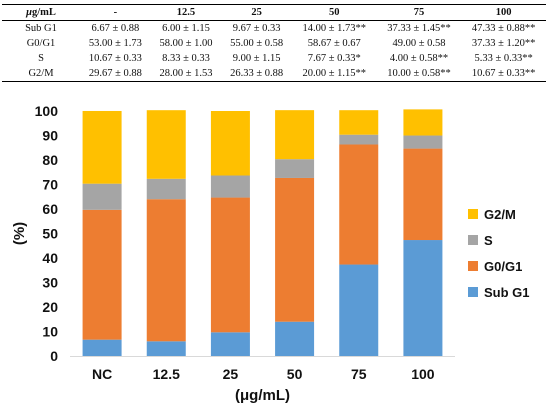  What do you see at coordinates (503, 74) in the screenshot?
I see `table-cell: 10.67 ± 0.33**` at bounding box center [503, 74].